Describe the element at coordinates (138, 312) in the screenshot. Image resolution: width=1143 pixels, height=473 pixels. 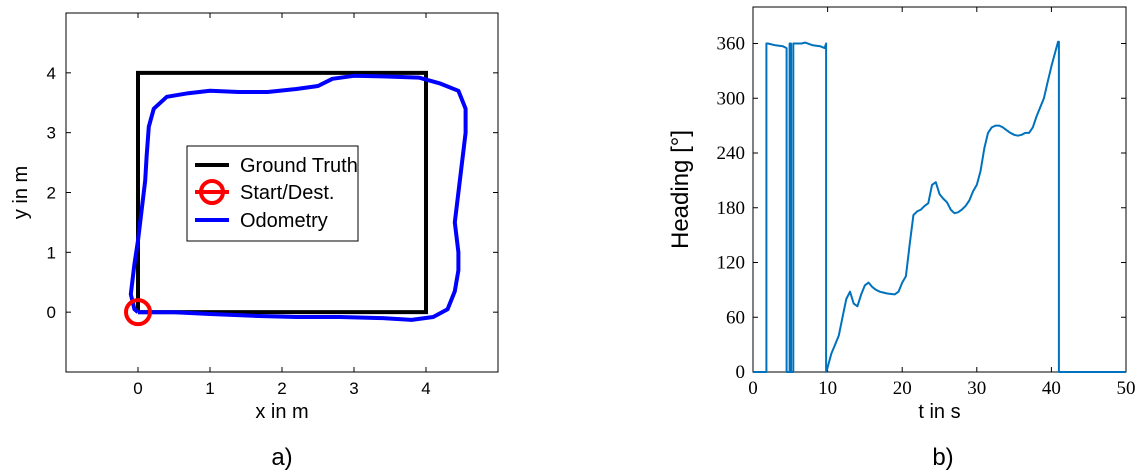
I see `start-dest-marker` at that location.